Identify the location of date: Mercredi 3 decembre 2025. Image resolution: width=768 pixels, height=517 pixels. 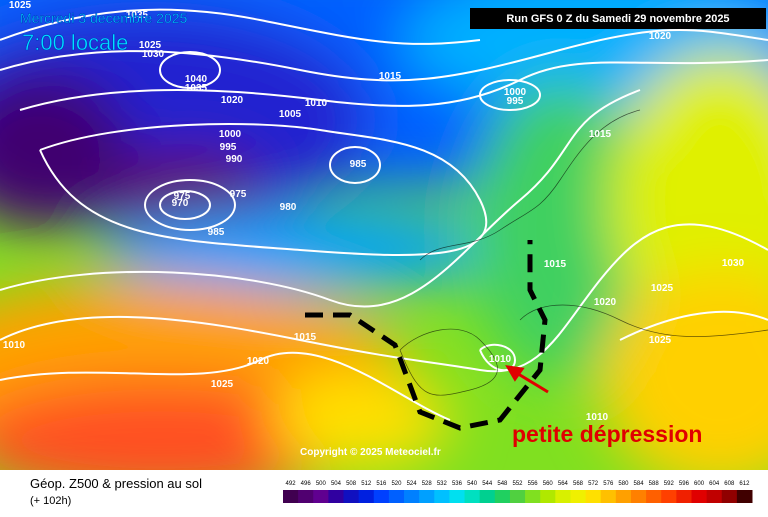
(104, 18).